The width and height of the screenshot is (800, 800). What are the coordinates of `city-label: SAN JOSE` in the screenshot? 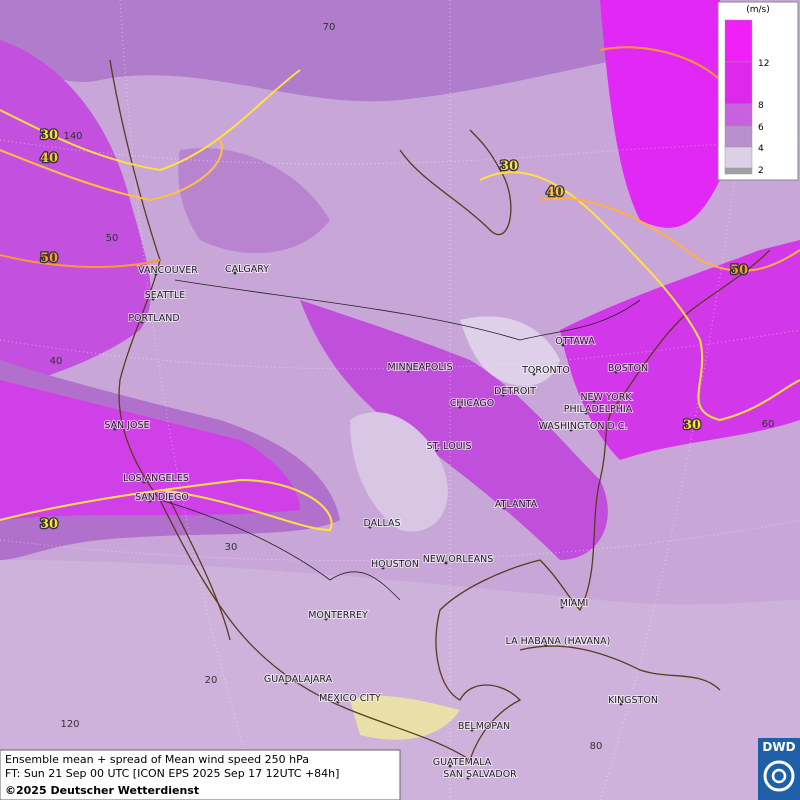 It's located at (126, 425).